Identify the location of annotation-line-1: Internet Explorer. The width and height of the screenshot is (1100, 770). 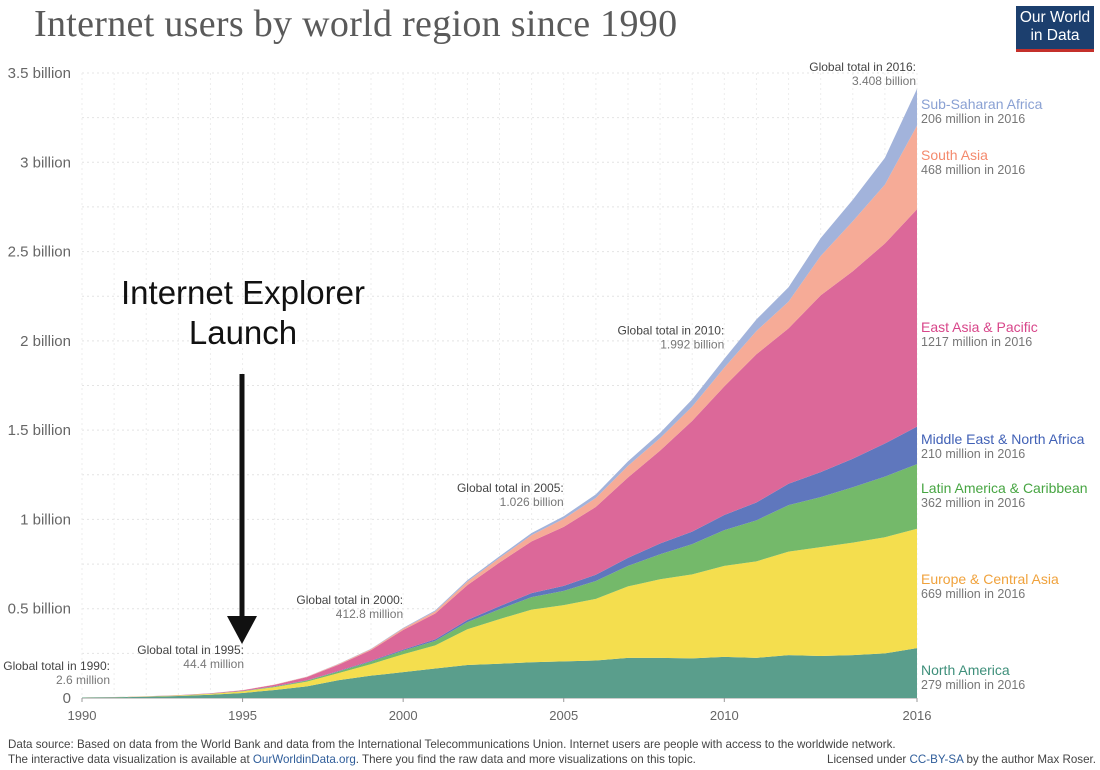
(243, 292).